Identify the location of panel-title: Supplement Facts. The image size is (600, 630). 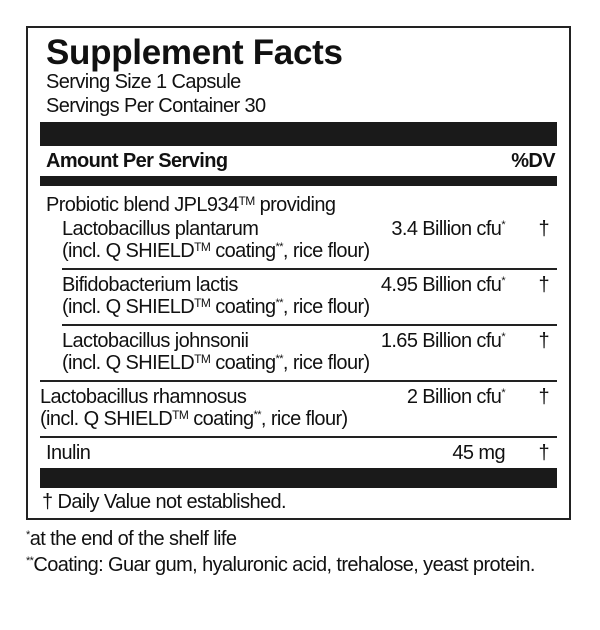
(194, 52).